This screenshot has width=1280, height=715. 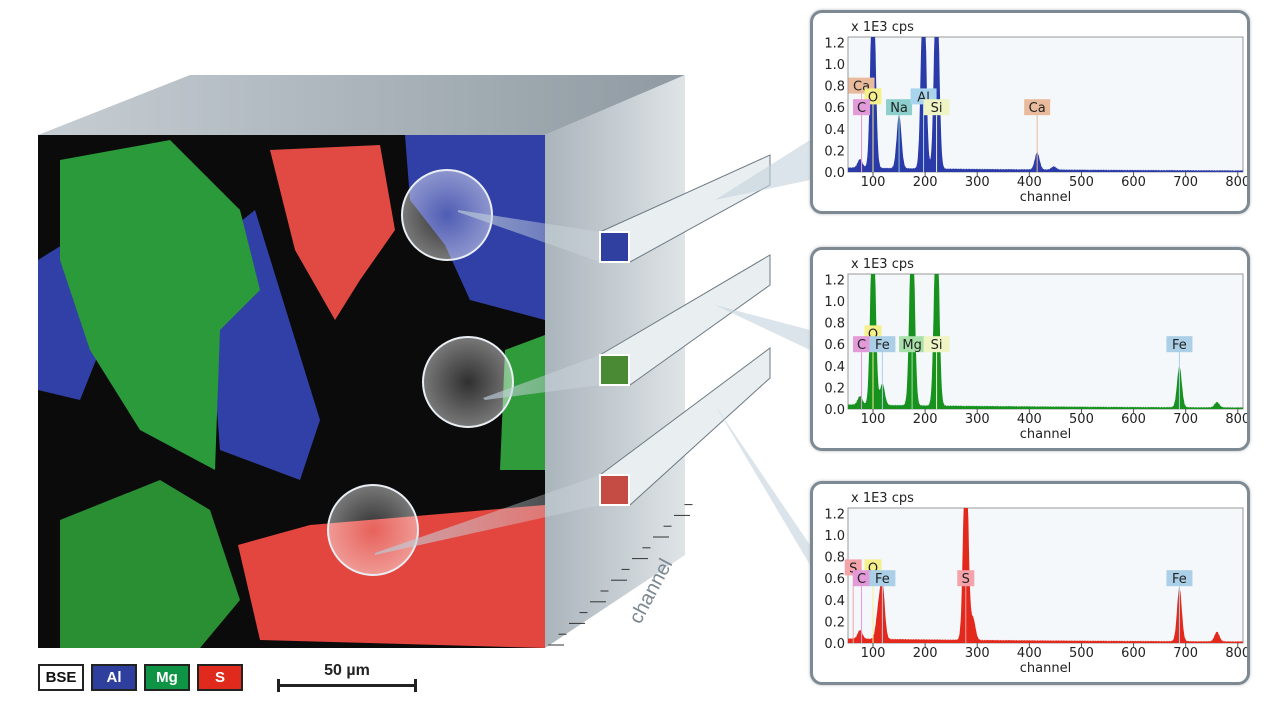 What do you see at coordinates (167, 677) in the screenshot?
I see `legend-mg: Mg` at bounding box center [167, 677].